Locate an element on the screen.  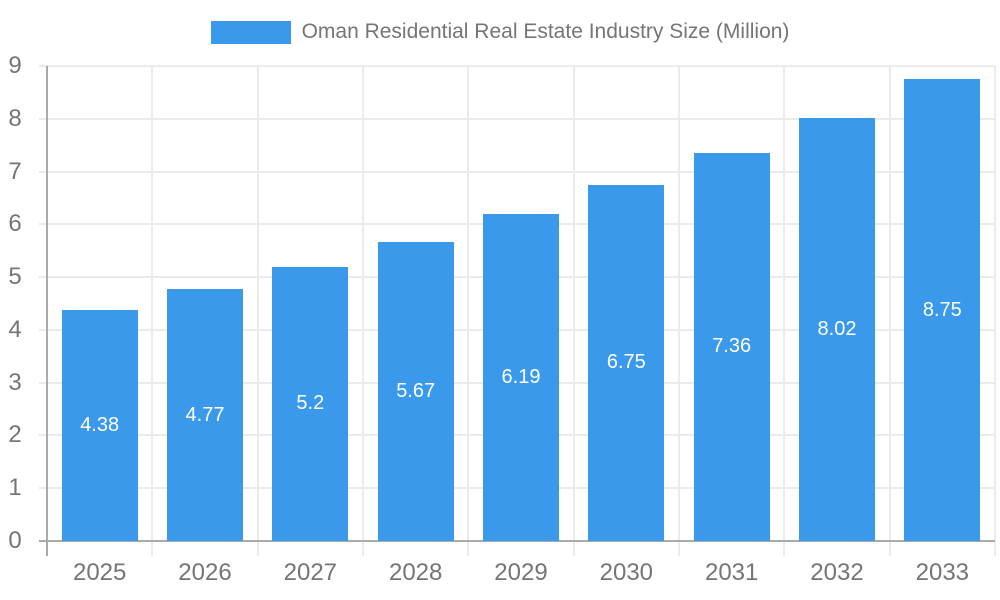
y-axis-label-6: 6 is located at coordinates (15, 224).